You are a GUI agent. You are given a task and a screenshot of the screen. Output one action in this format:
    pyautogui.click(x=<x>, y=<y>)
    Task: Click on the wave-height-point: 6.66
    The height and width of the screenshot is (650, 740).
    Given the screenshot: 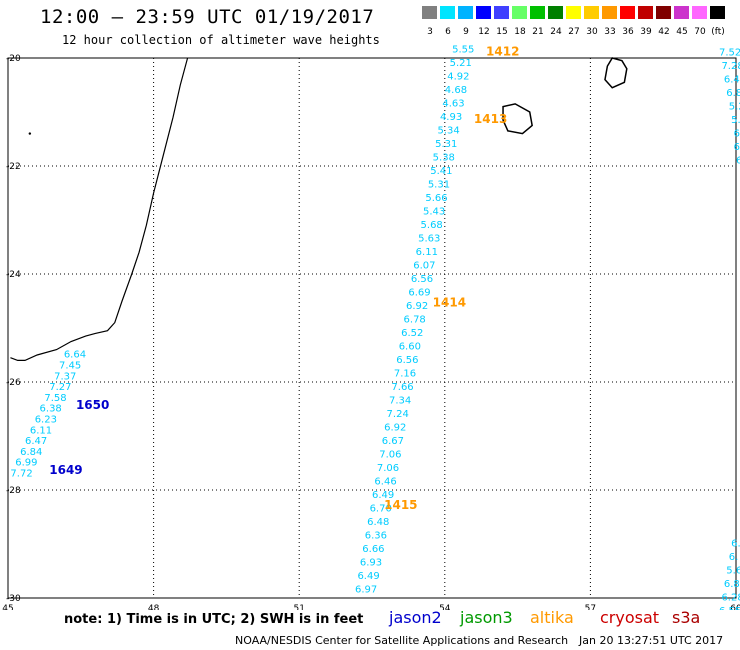 What is the action you would take?
    pyautogui.click(x=373, y=549)
    